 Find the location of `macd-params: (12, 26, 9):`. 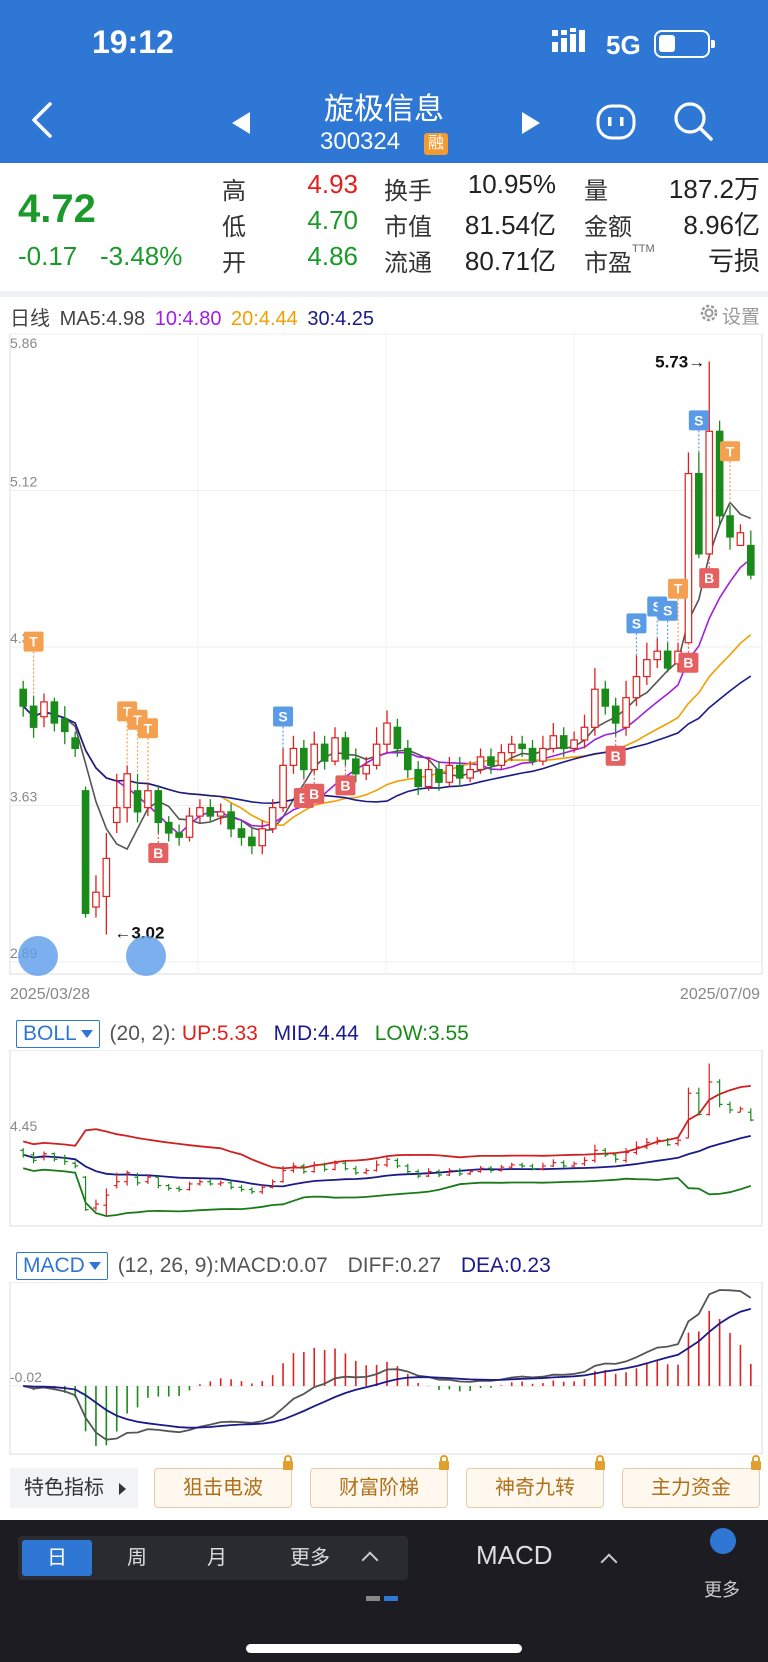

macd-params: (12, 26, 9): is located at coordinates (168, 1265).